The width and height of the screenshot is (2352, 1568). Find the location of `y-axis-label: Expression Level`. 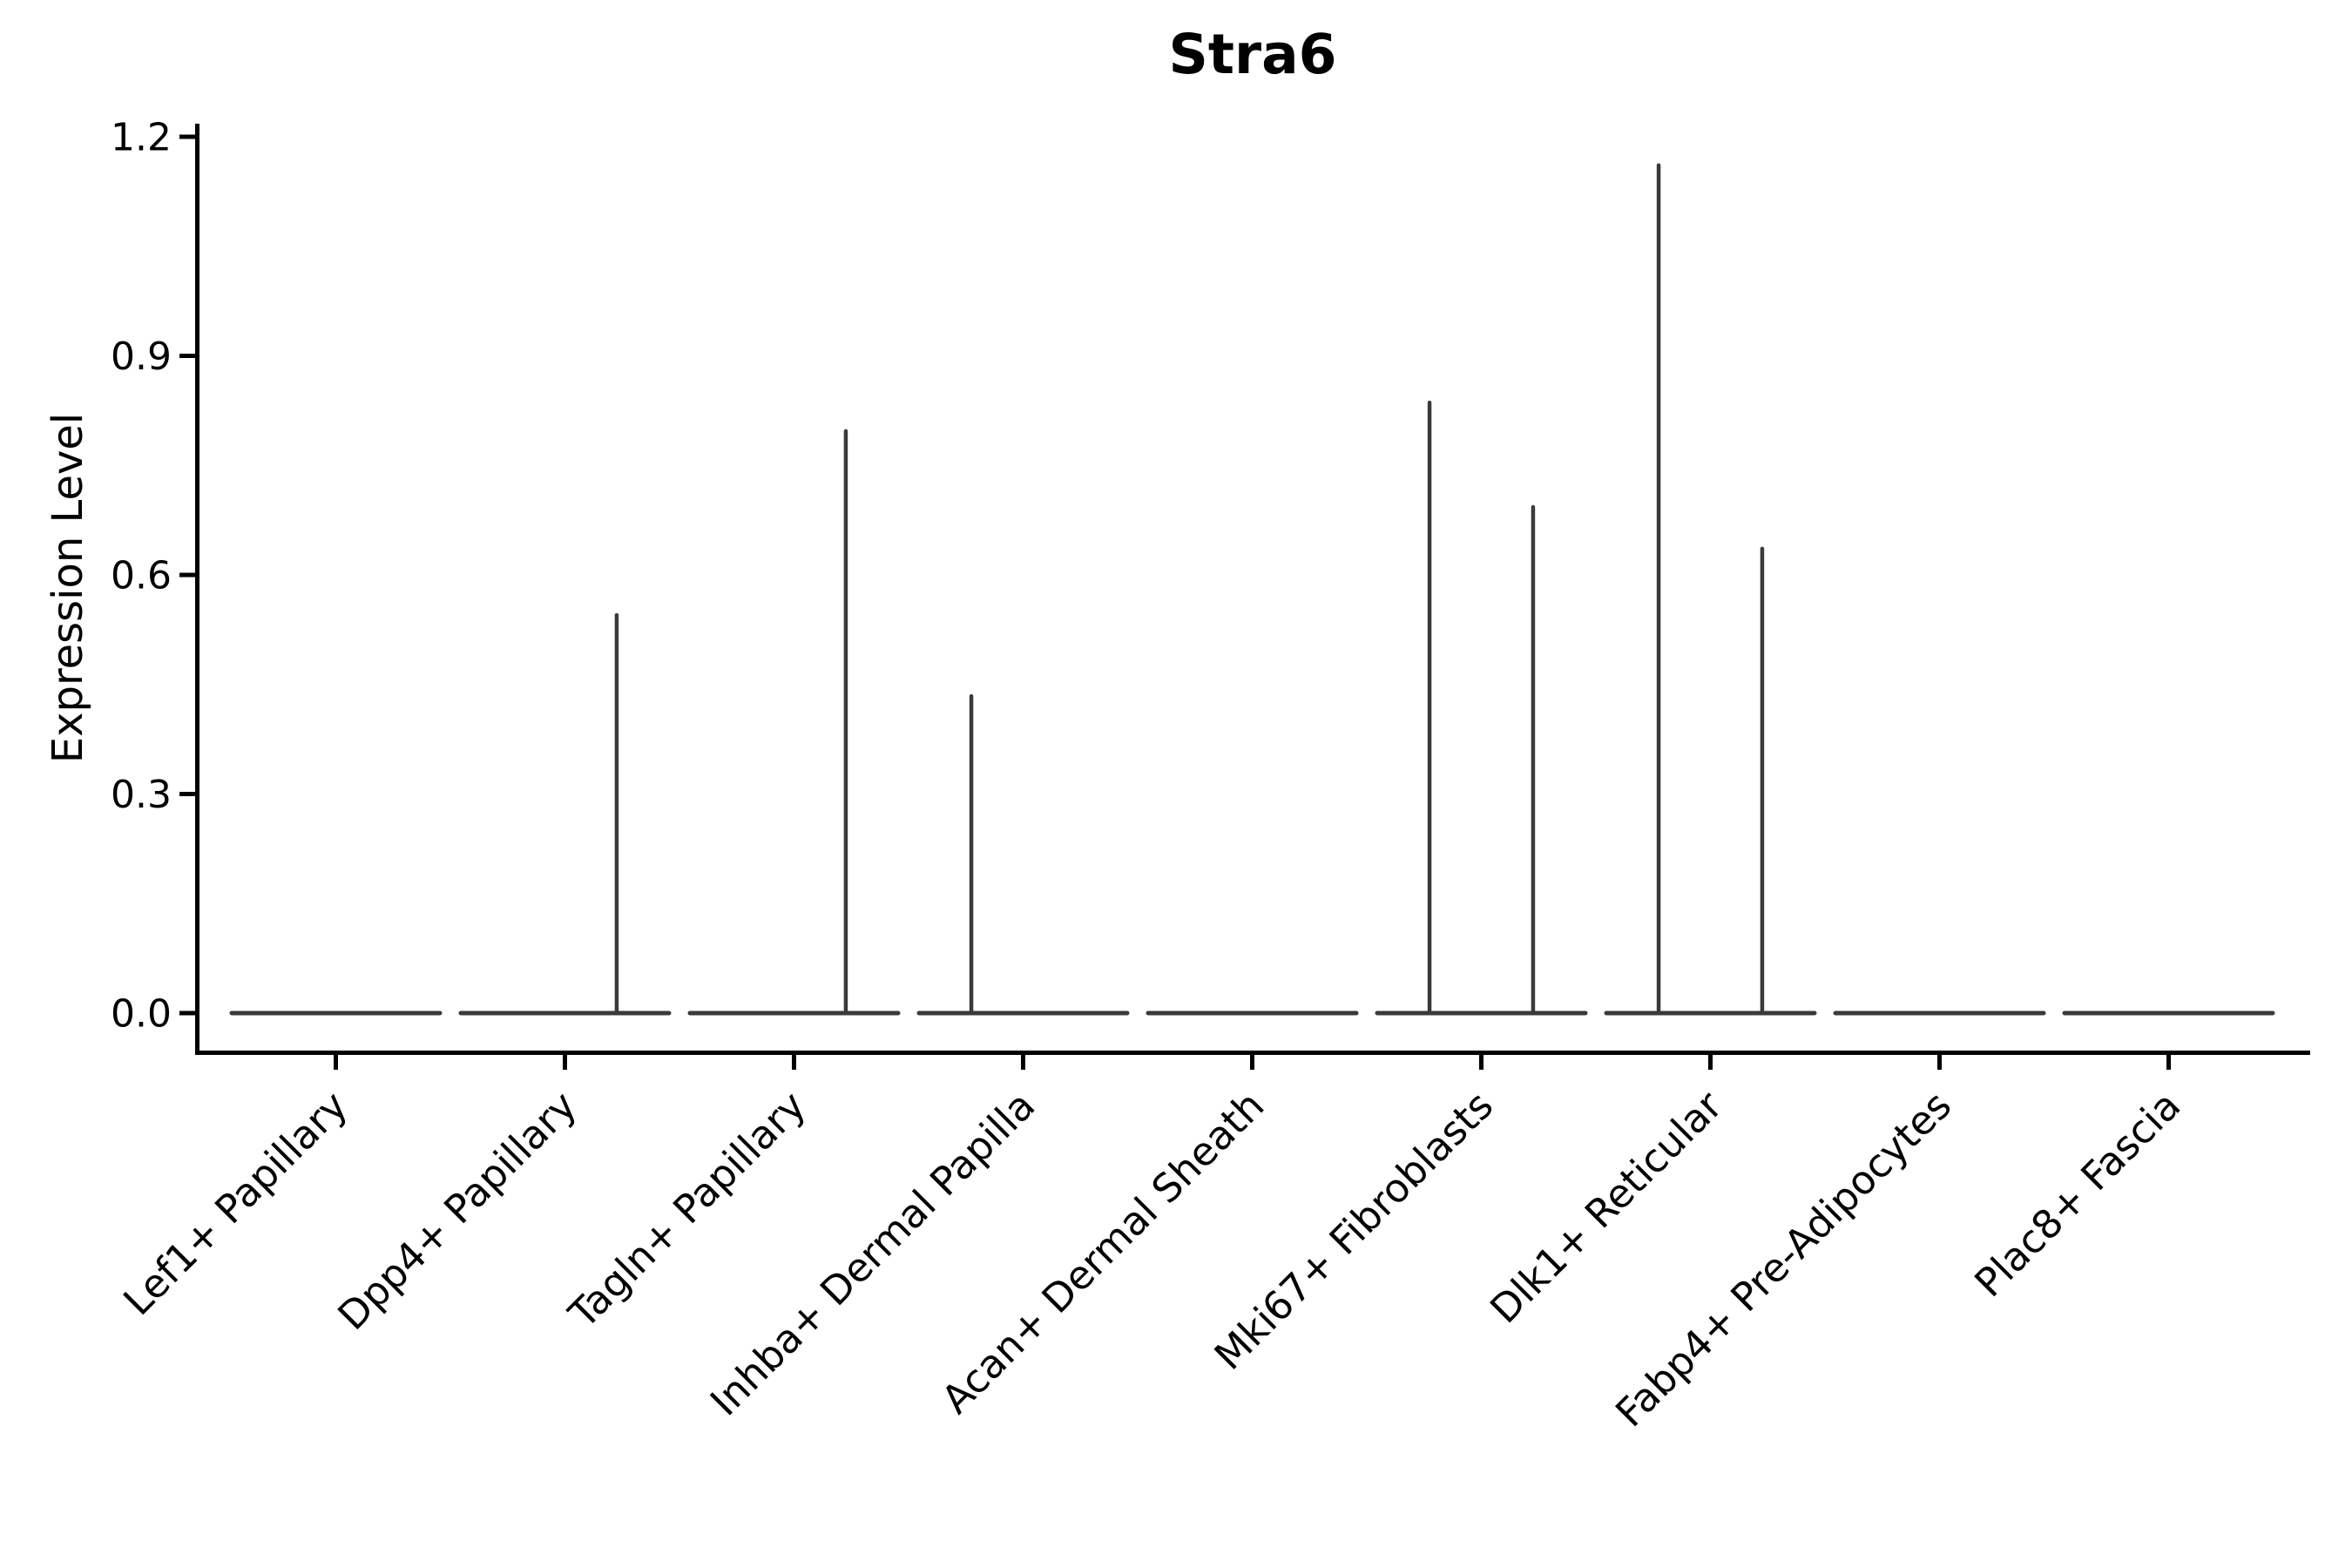

y-axis-label: Expression Level is located at coordinates (68, 588).